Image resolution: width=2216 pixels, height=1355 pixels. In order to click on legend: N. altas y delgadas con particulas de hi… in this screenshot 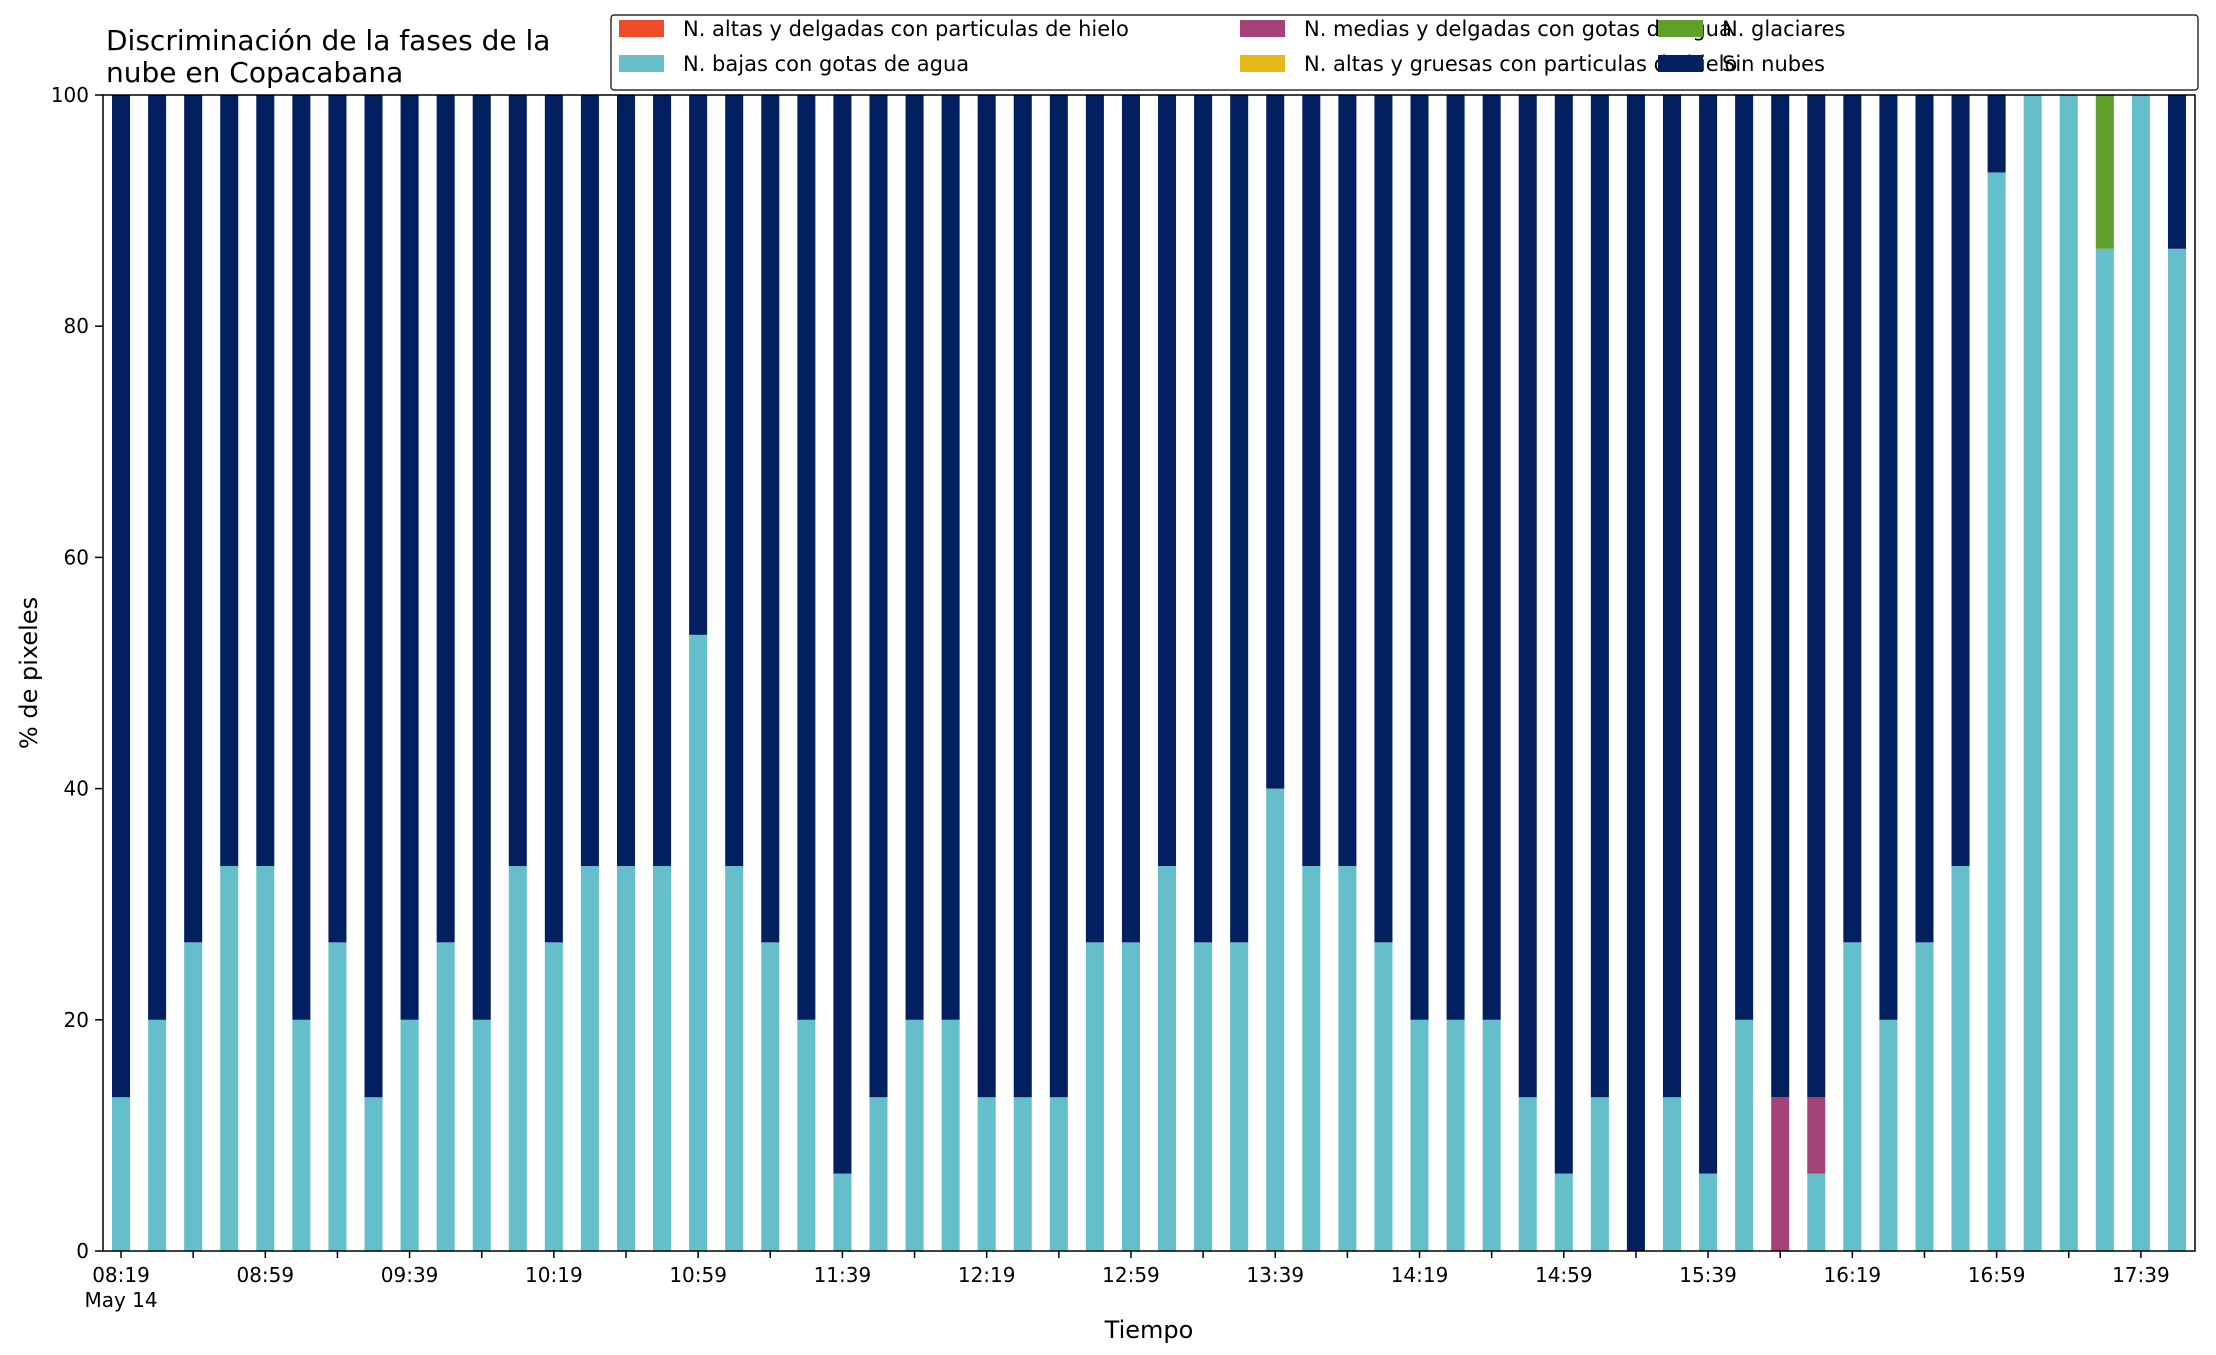, I will do `click(1404, 52)`.